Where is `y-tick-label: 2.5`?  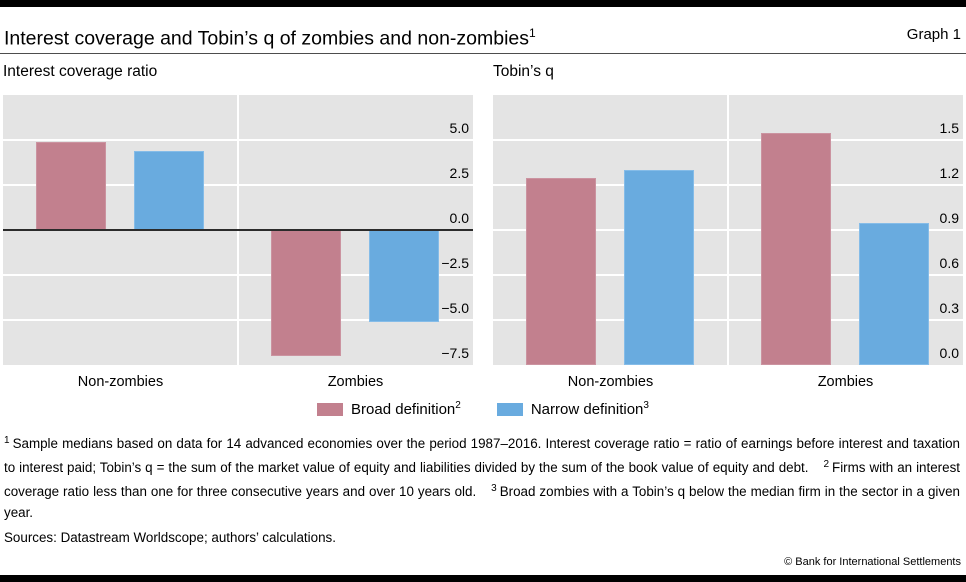
y-tick-label: 2.5 is located at coordinates (459, 173).